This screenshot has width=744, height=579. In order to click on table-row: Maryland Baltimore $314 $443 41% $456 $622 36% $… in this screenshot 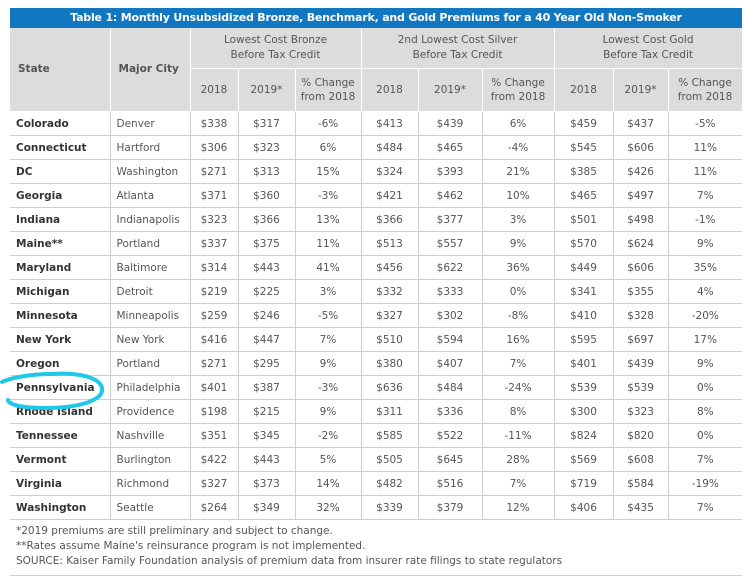, I will do `click(376, 267)`.